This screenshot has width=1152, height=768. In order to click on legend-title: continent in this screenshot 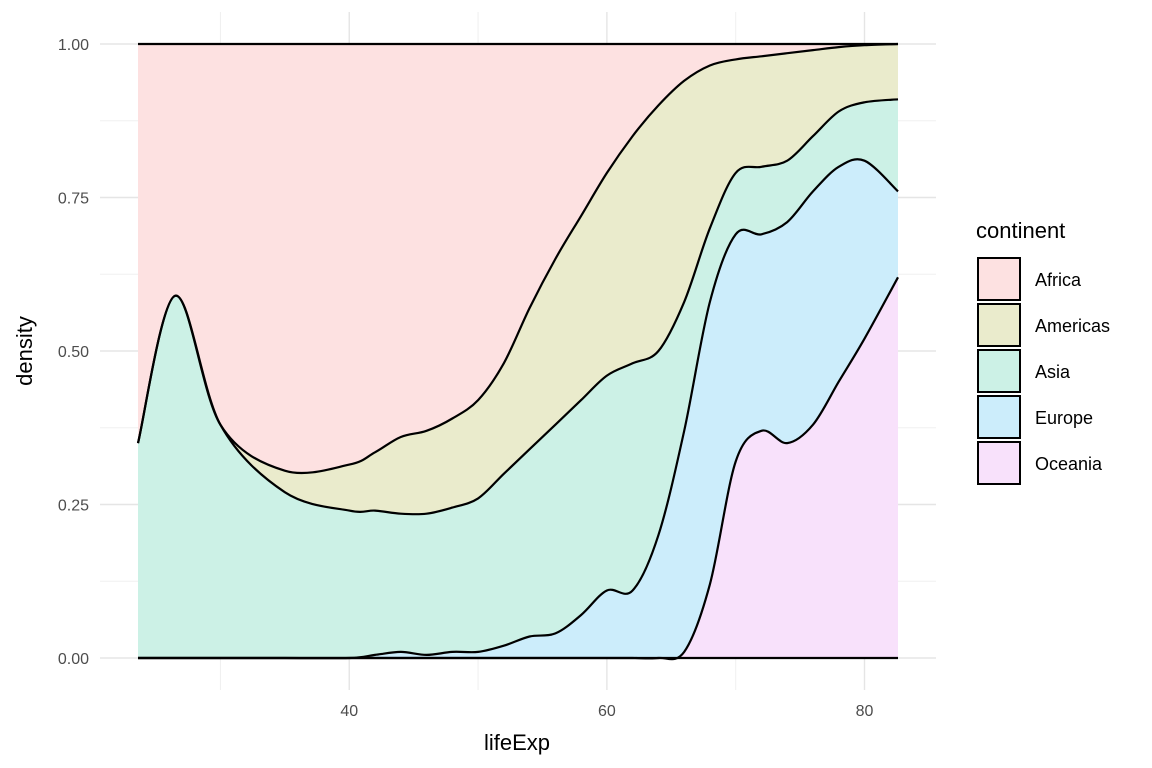, I will do `click(1020, 230)`.